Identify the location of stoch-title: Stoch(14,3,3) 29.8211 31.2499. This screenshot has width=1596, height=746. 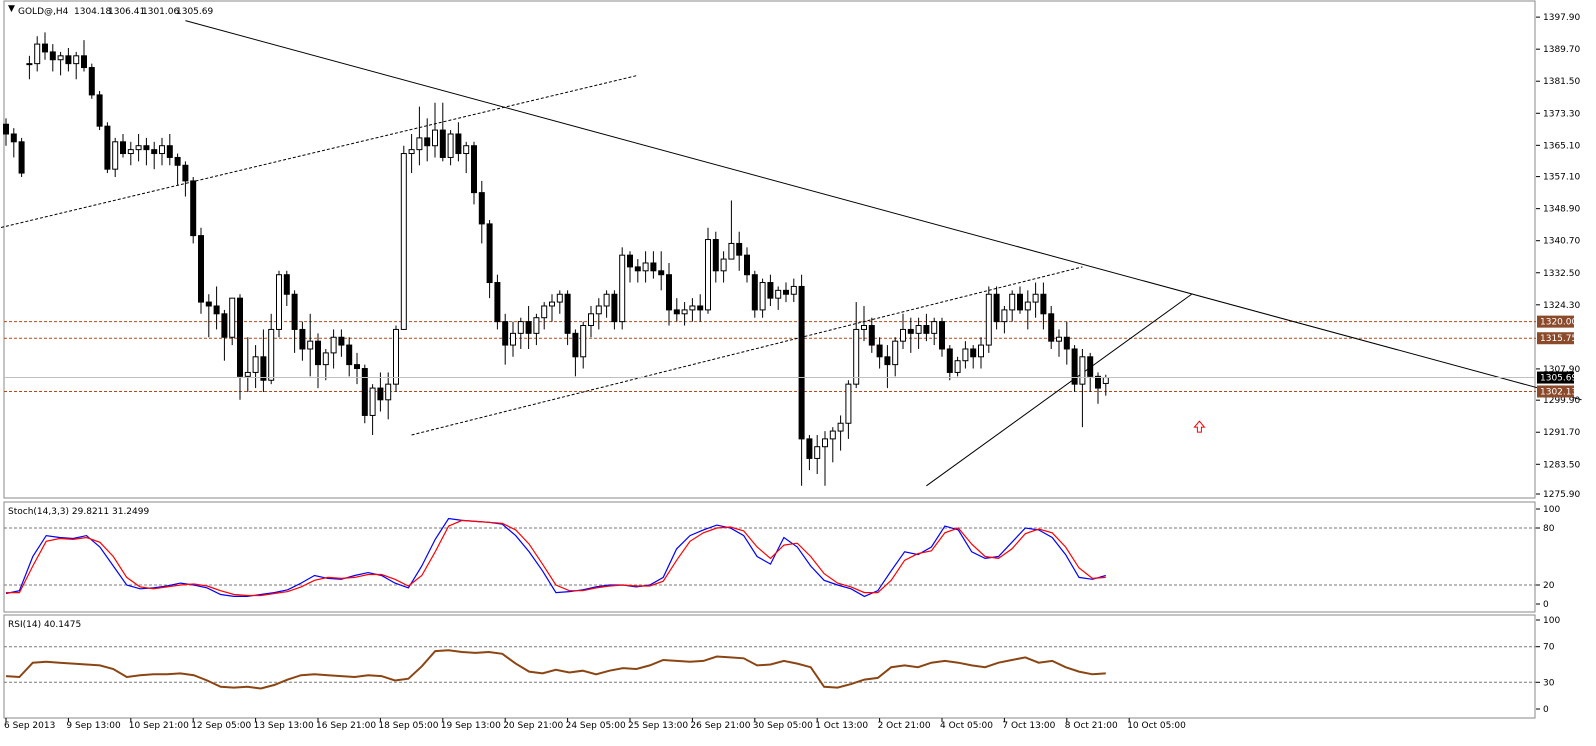
(78, 512).